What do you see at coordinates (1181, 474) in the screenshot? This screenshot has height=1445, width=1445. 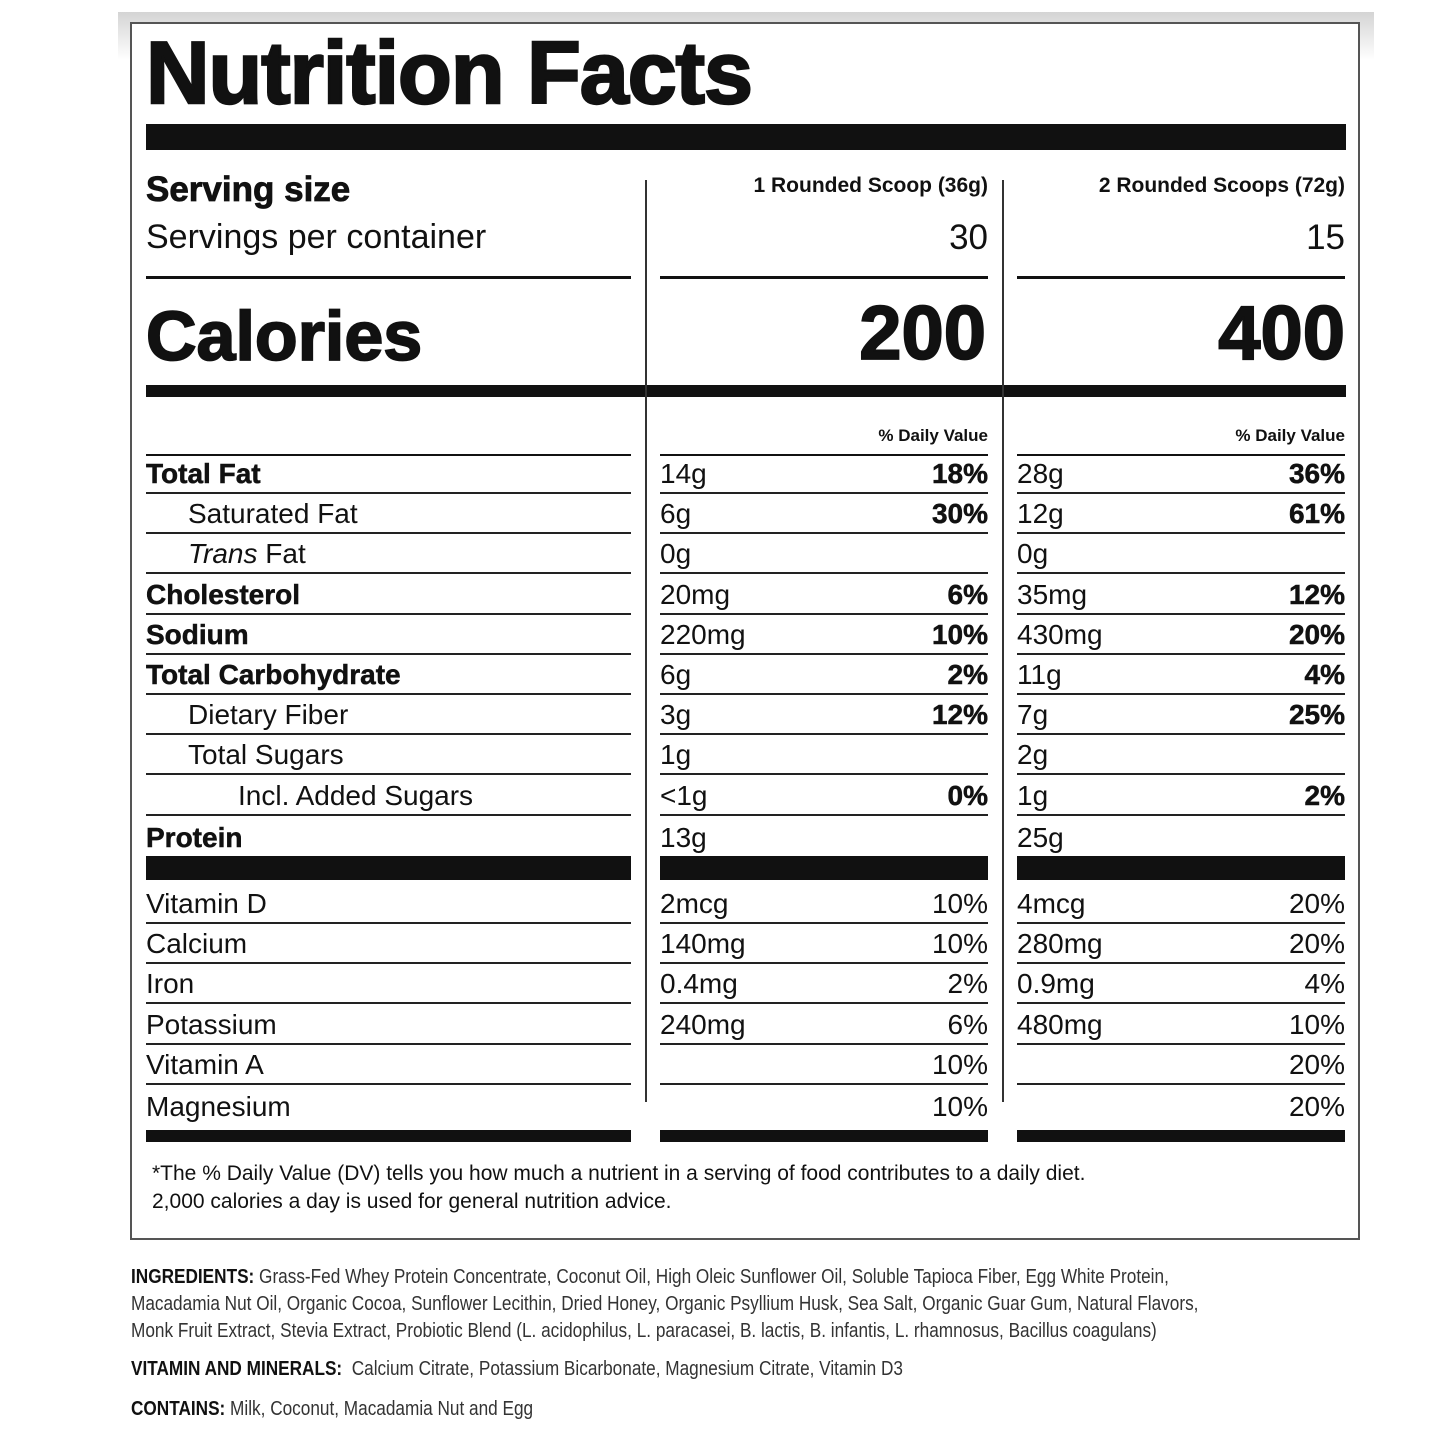 I see `nutrient-c2-cell: 28g 36%` at bounding box center [1181, 474].